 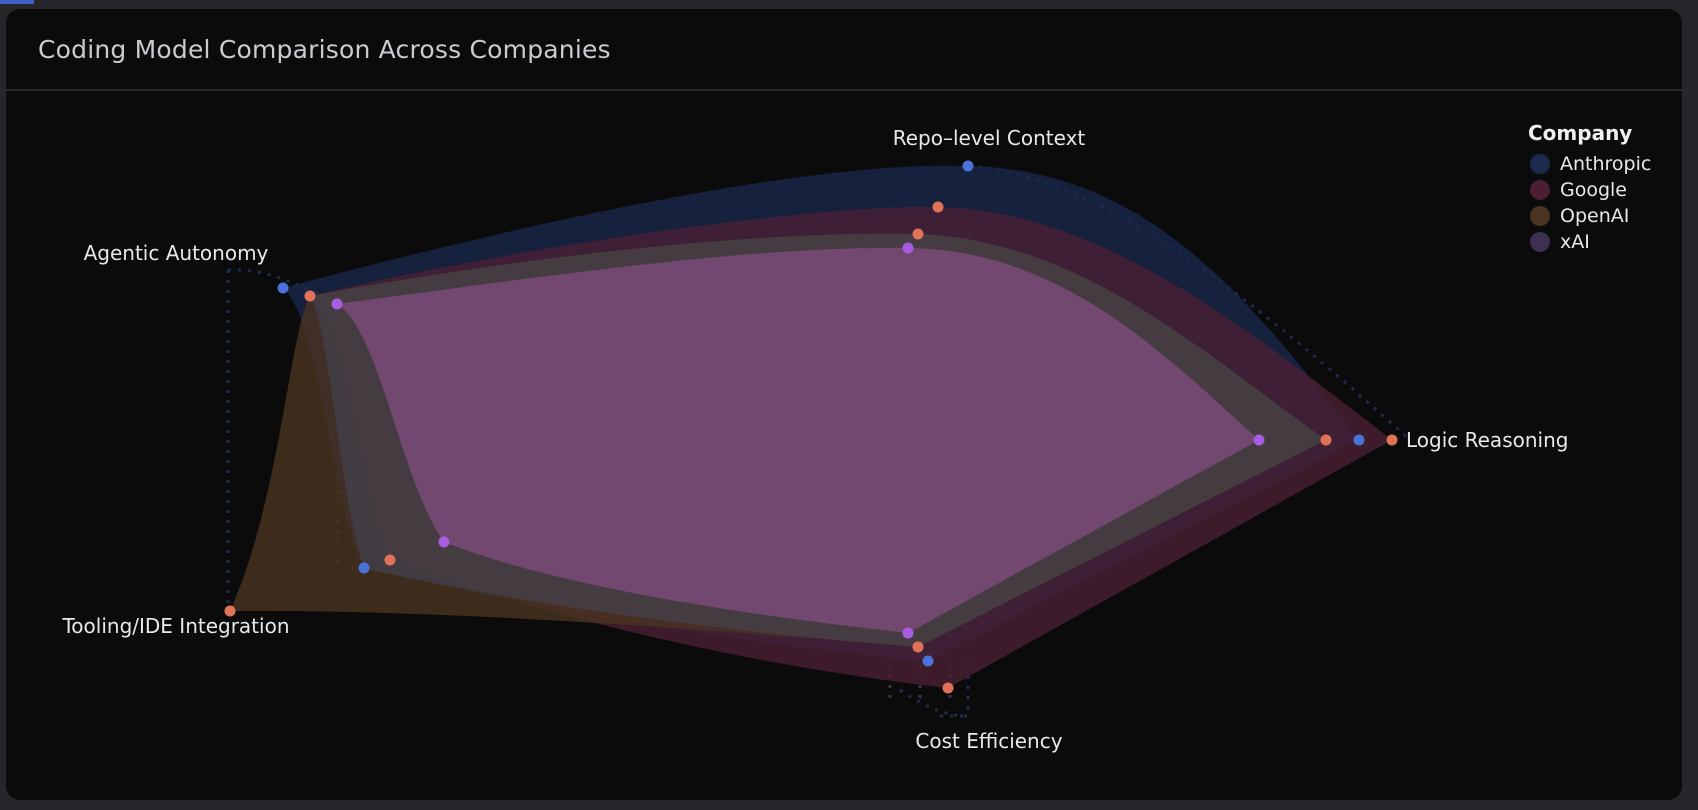 I want to click on legend-item-anthropic: Anthropic, so click(x=1589, y=164).